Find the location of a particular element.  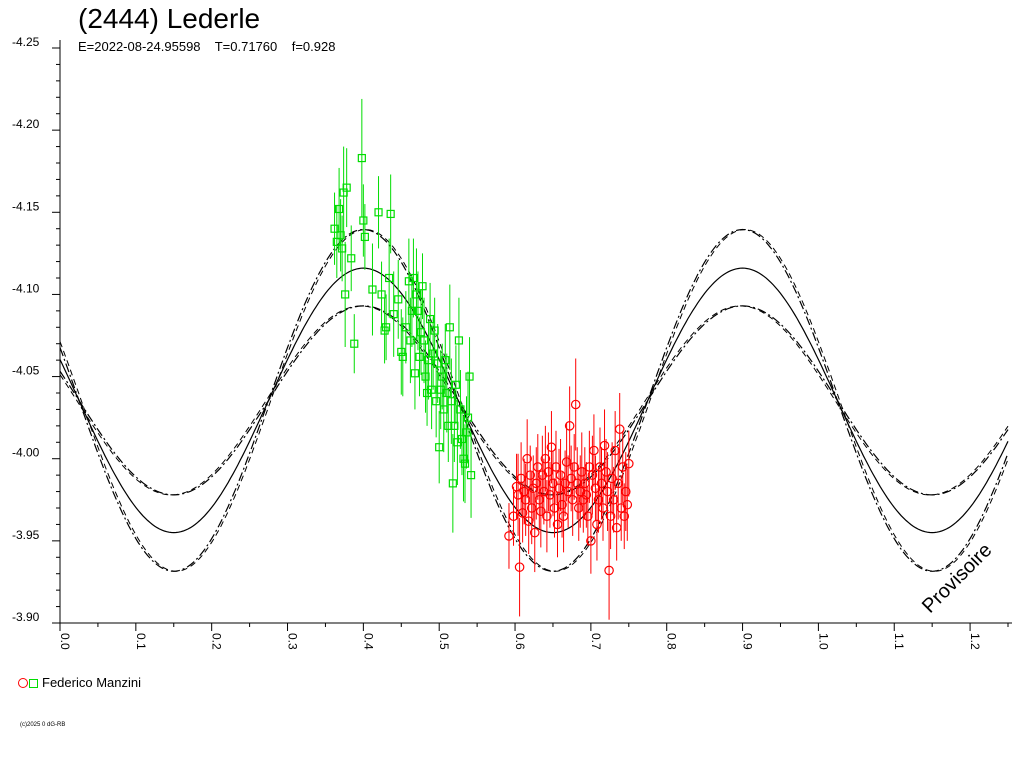

legend-square-icon is located at coordinates (33, 683).